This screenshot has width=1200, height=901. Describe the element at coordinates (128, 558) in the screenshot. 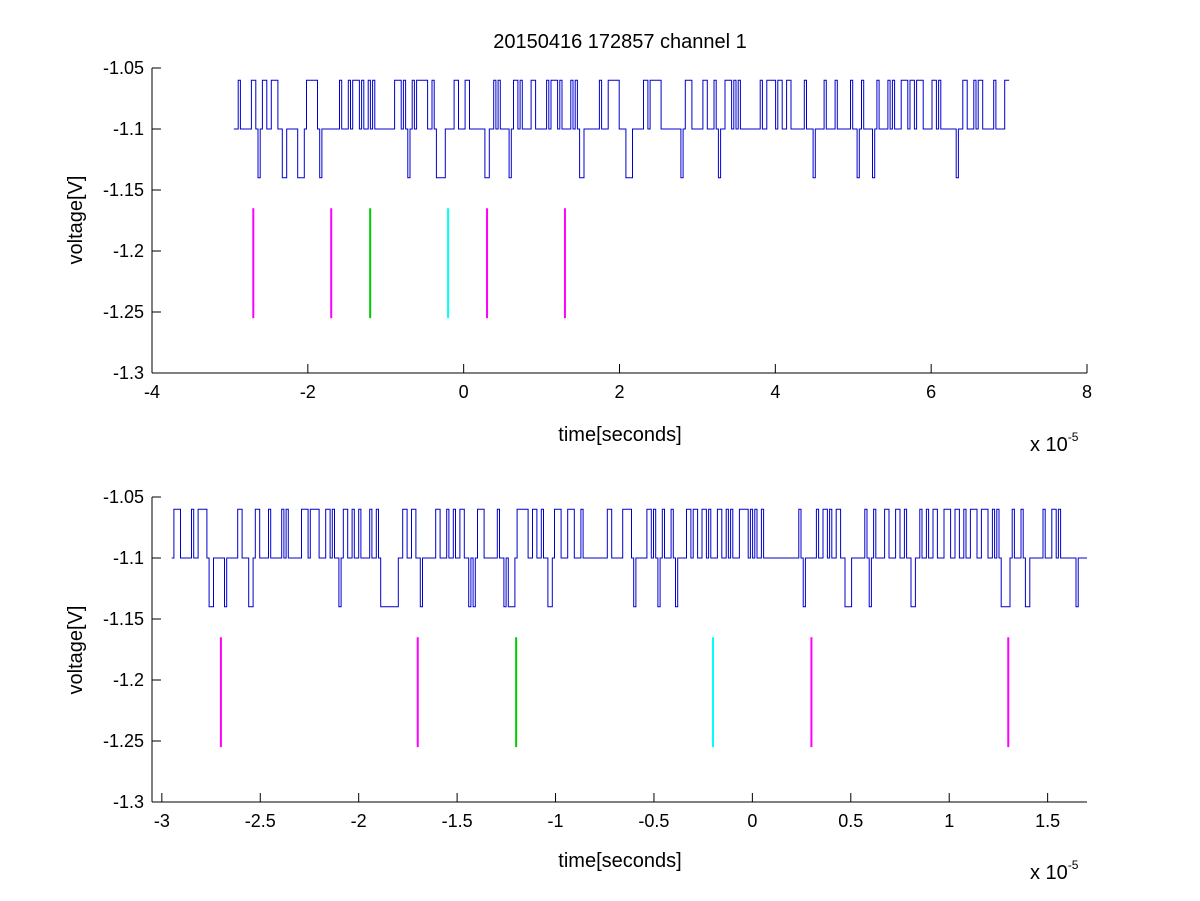

I see `bottom-plot-y-tick-label: -1.1` at that location.